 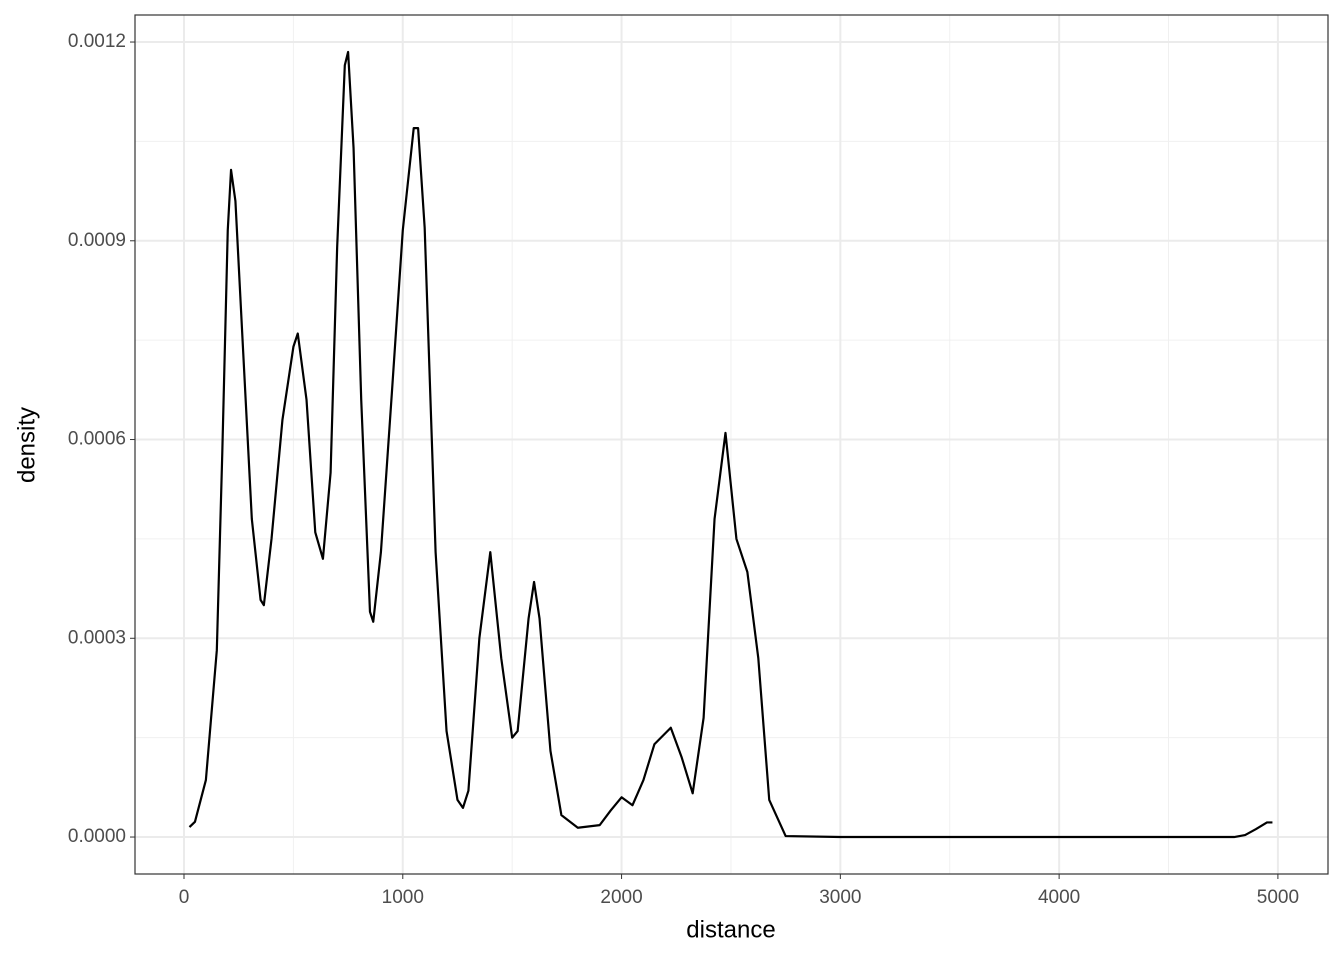 I want to click on y-axis-title: density, so click(x=26, y=445).